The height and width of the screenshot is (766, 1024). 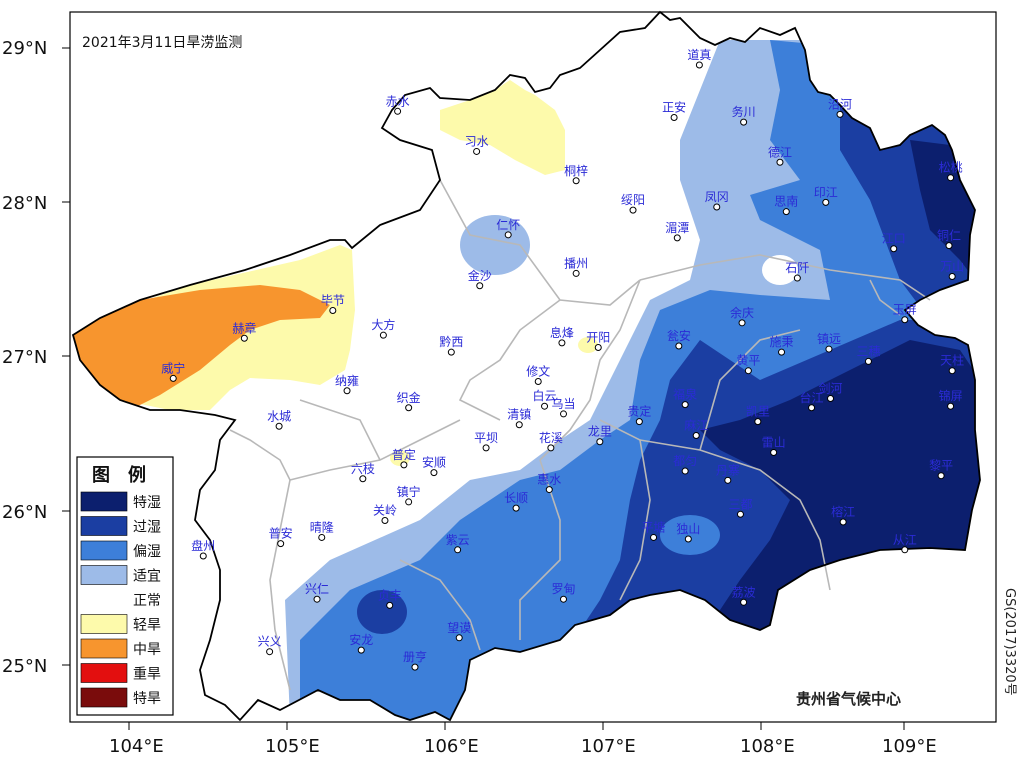 What do you see at coordinates (333, 300) in the screenshot?
I see `city-name-label: 毕节` at bounding box center [333, 300].